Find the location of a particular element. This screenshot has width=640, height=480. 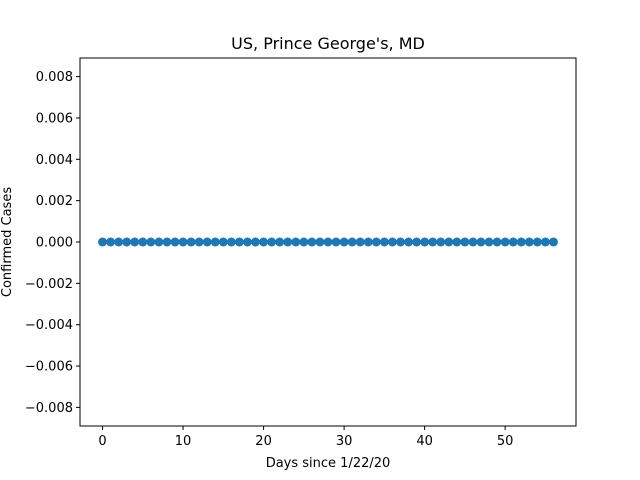

x-tick-label: 50 is located at coordinates (505, 441).